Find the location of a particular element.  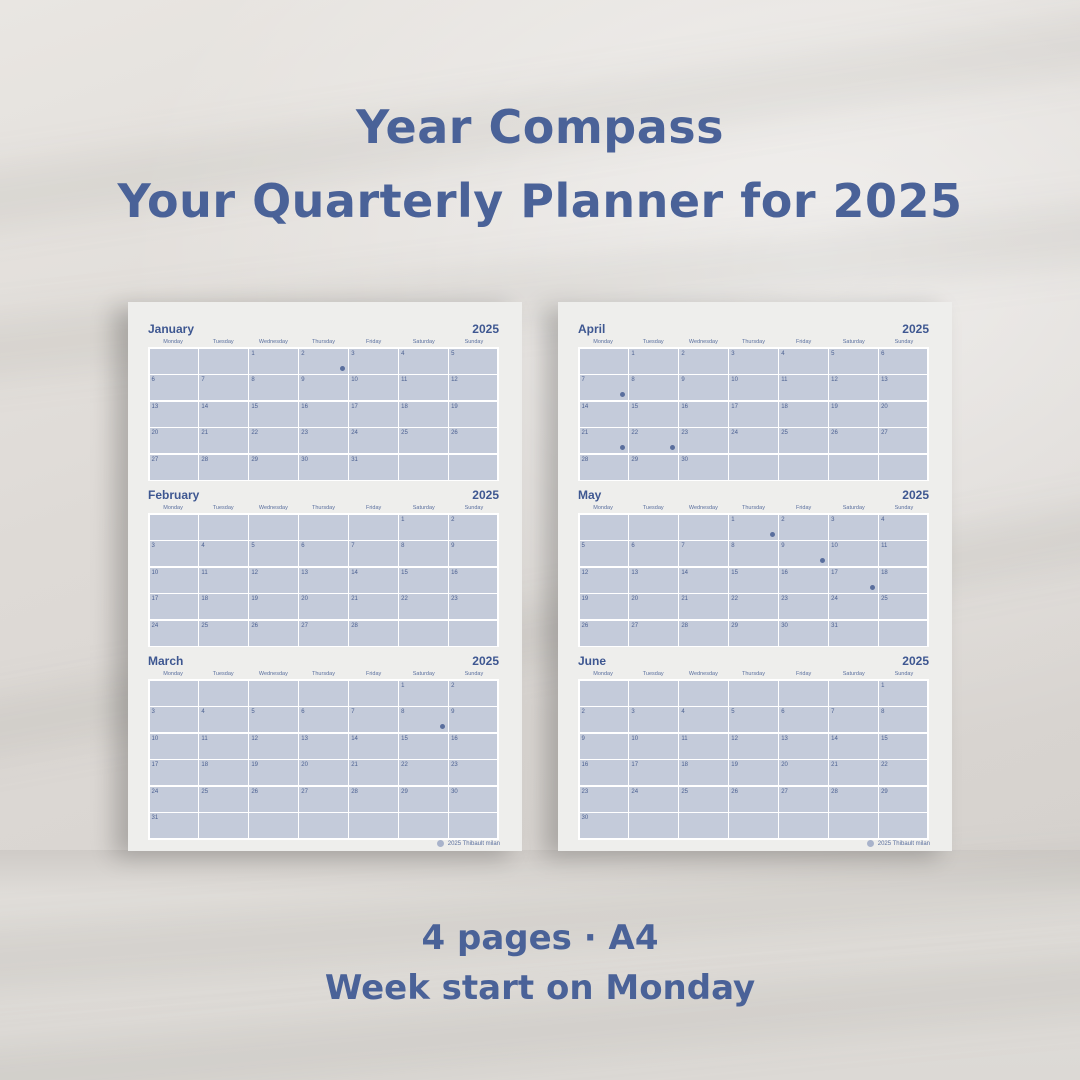

day-cell: 8 is located at coordinates (273, 387).